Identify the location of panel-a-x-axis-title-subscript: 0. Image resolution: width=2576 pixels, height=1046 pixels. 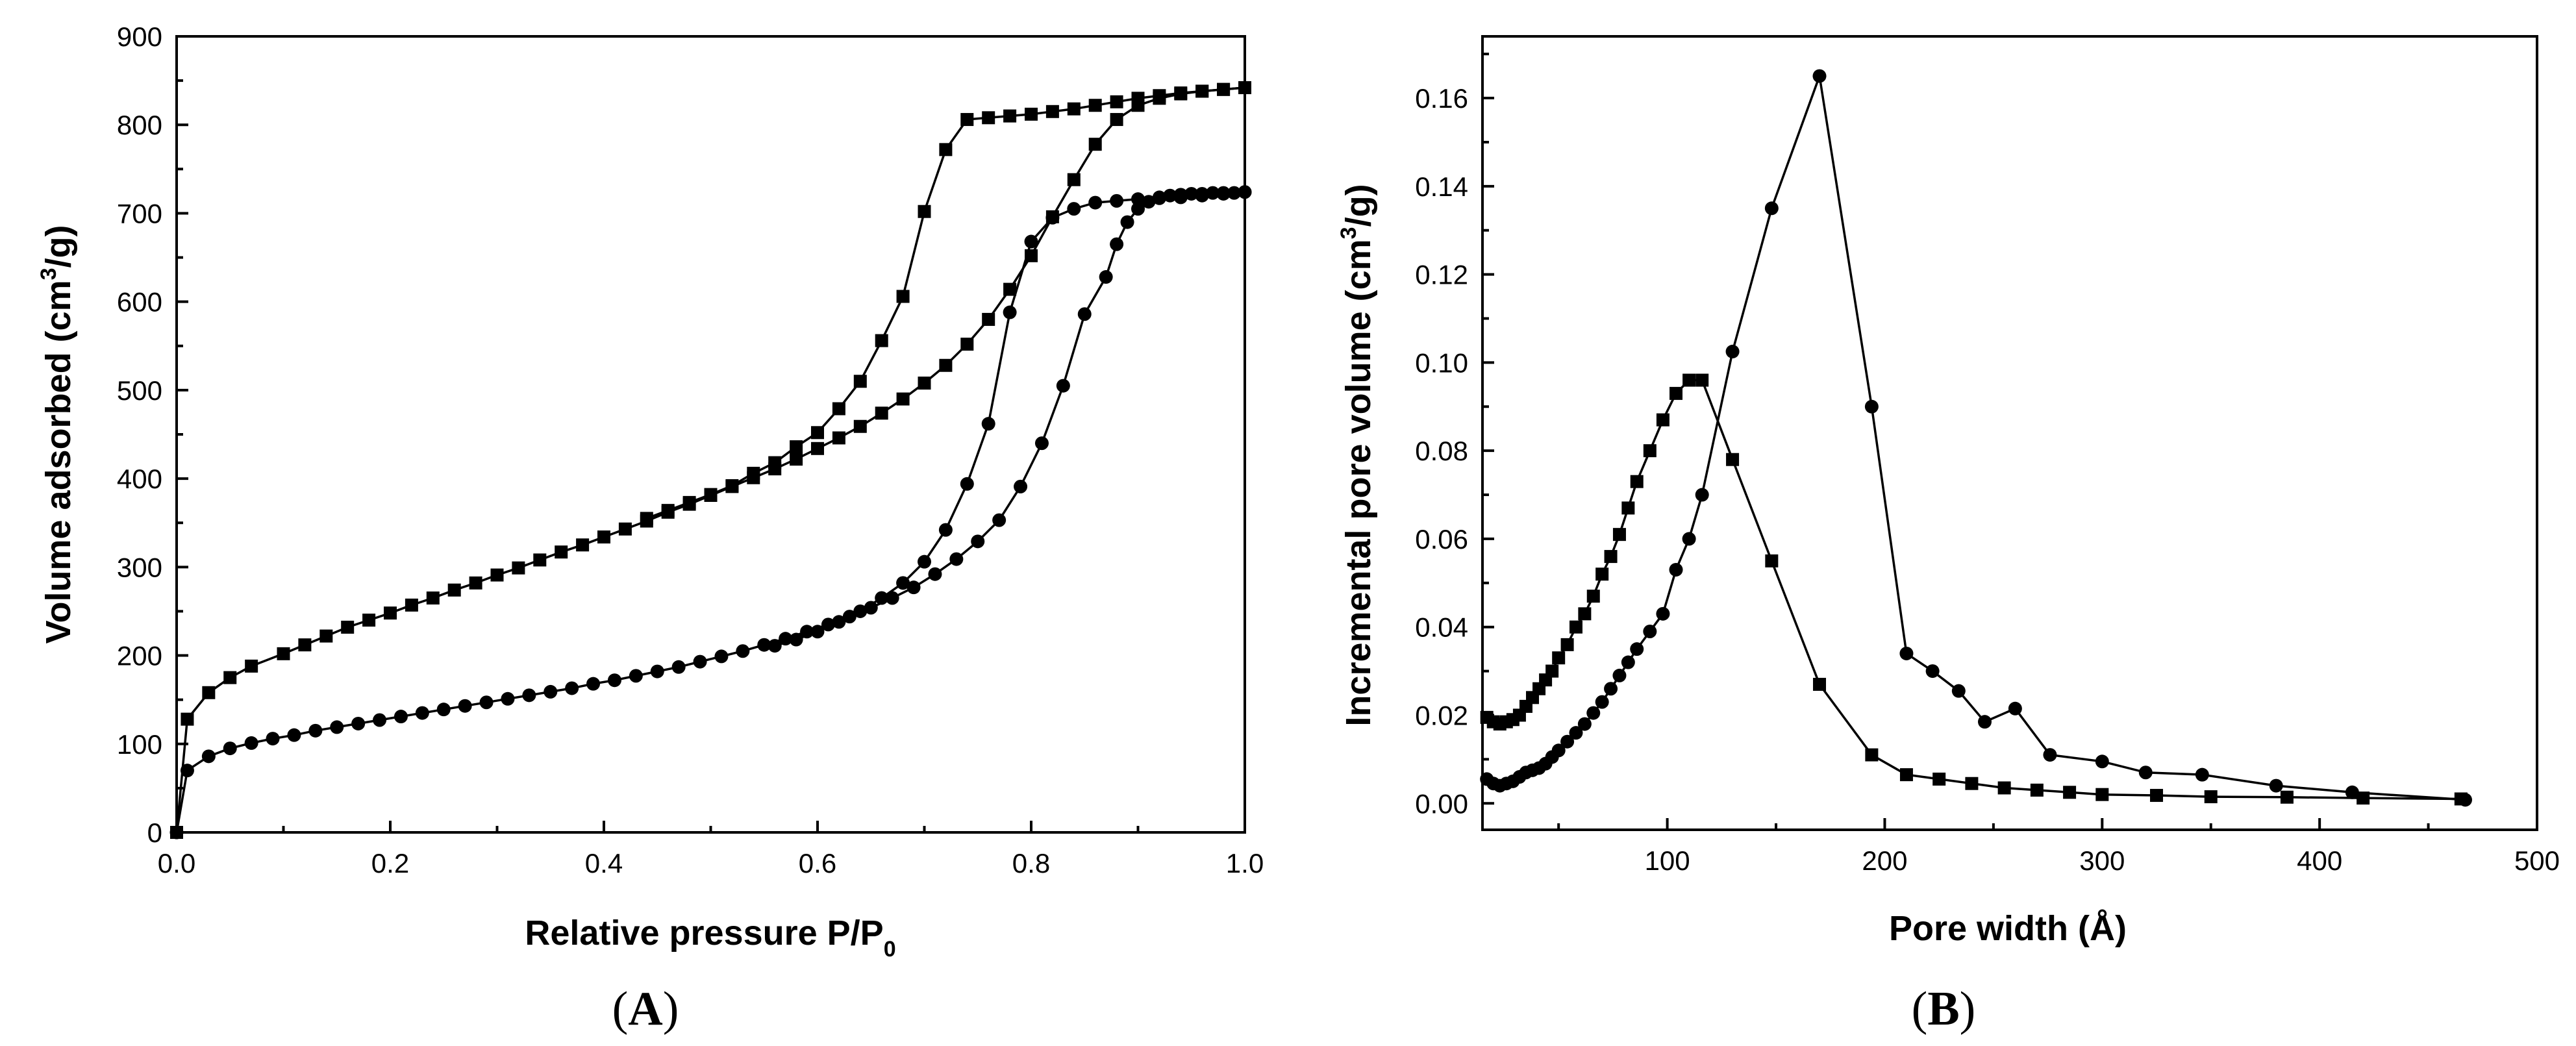
(890, 949).